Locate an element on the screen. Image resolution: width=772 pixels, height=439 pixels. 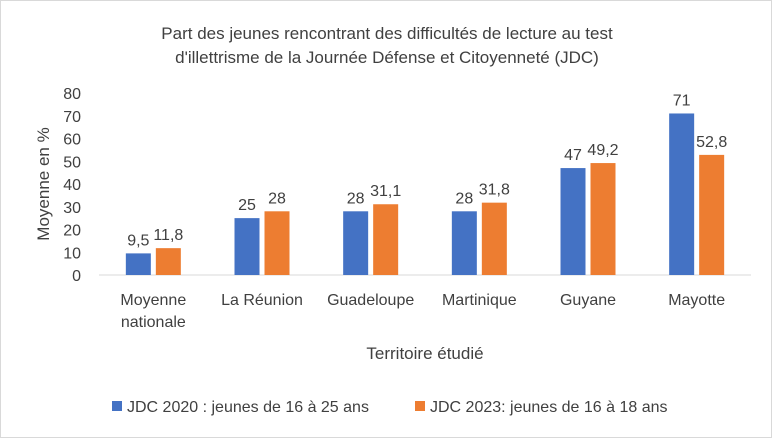
data-label: 9,5 is located at coordinates (138, 240).